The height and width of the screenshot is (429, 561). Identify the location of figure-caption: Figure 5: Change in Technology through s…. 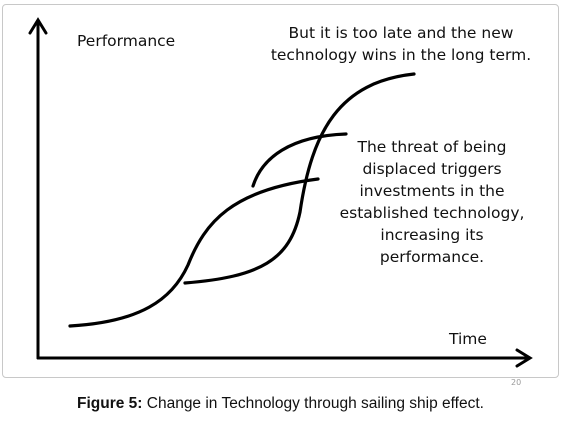
(280, 404).